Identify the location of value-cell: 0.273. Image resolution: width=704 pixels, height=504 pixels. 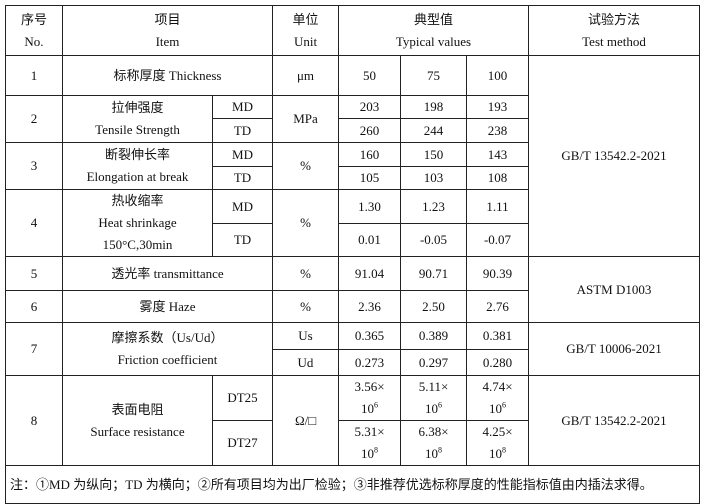
(369, 362).